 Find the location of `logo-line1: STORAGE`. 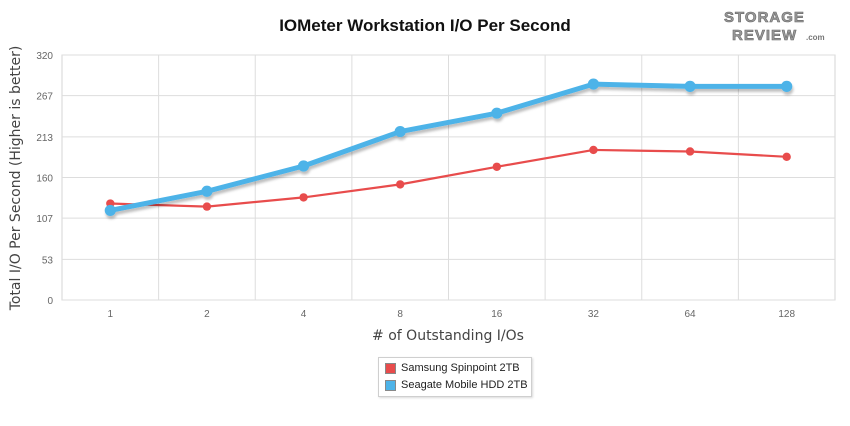

logo-line1: STORAGE is located at coordinates (764, 17).